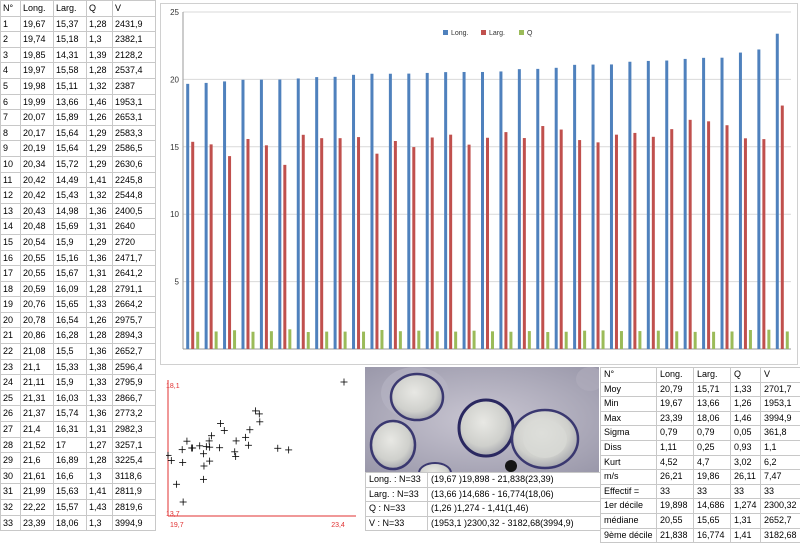 This screenshot has height=543, width=800. Describe the element at coordinates (134, 24) in the screenshot. I see `measurements-cell: 2431,9` at that location.